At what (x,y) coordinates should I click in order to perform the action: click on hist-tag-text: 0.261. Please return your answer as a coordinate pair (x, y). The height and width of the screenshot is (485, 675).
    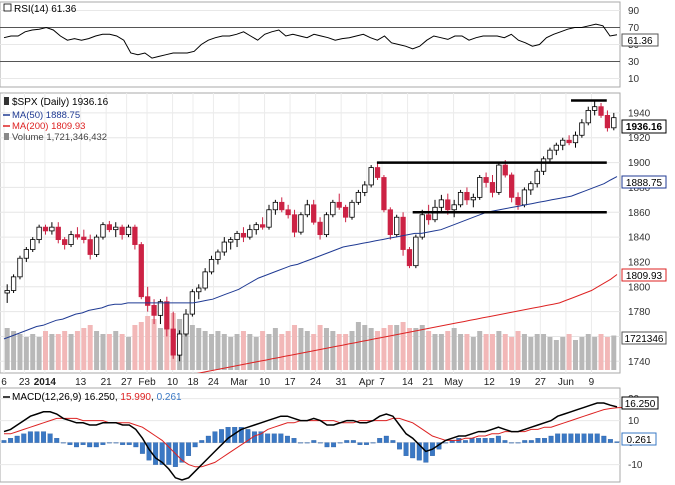
    Looking at the image, I should click on (638, 440).